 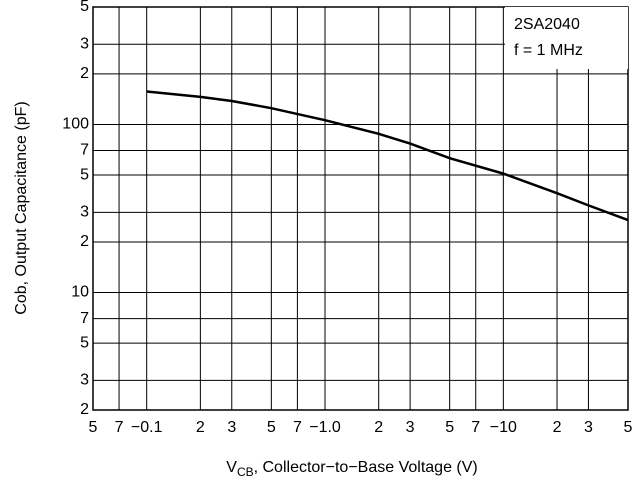 What do you see at coordinates (231, 467) in the screenshot?
I see `x-axis-title-main: V` at bounding box center [231, 467].